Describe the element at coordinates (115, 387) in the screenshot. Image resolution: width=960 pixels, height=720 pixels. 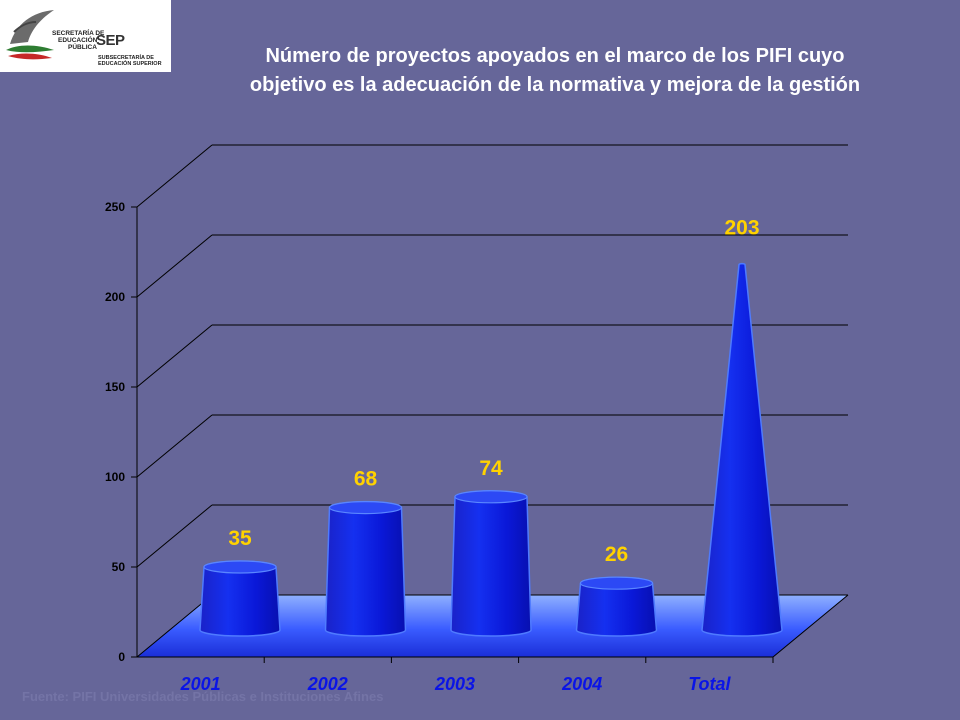
I see `y-tick-label: 150` at that location.